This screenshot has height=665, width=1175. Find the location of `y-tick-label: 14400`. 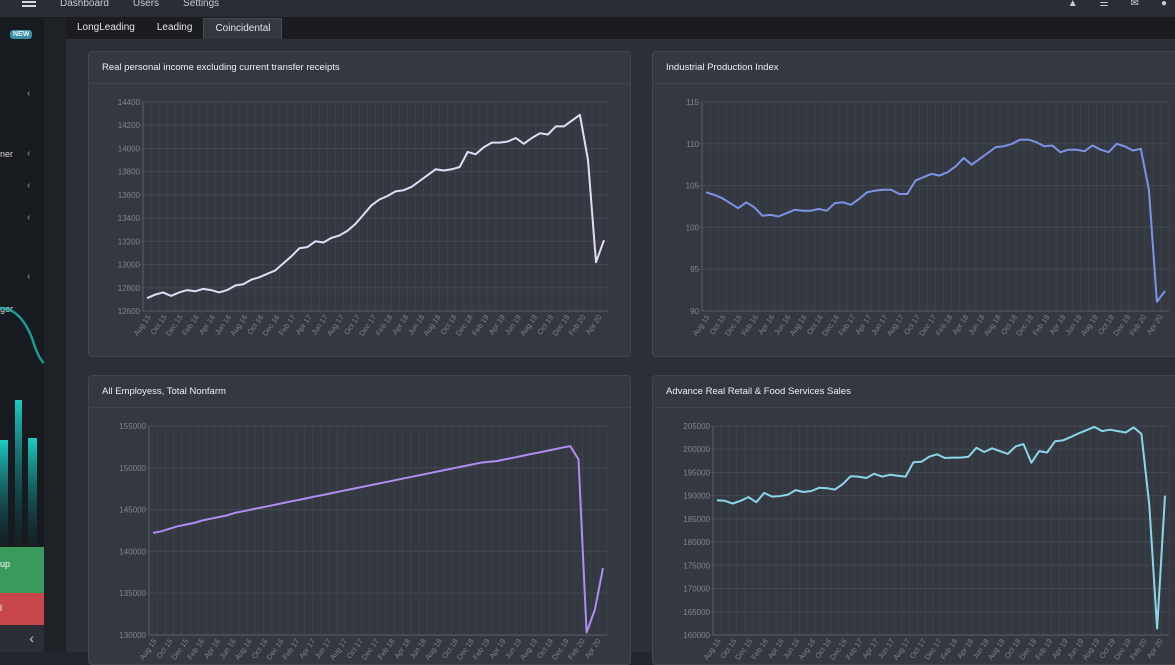

y-tick-label: 14400 is located at coordinates (129, 102).